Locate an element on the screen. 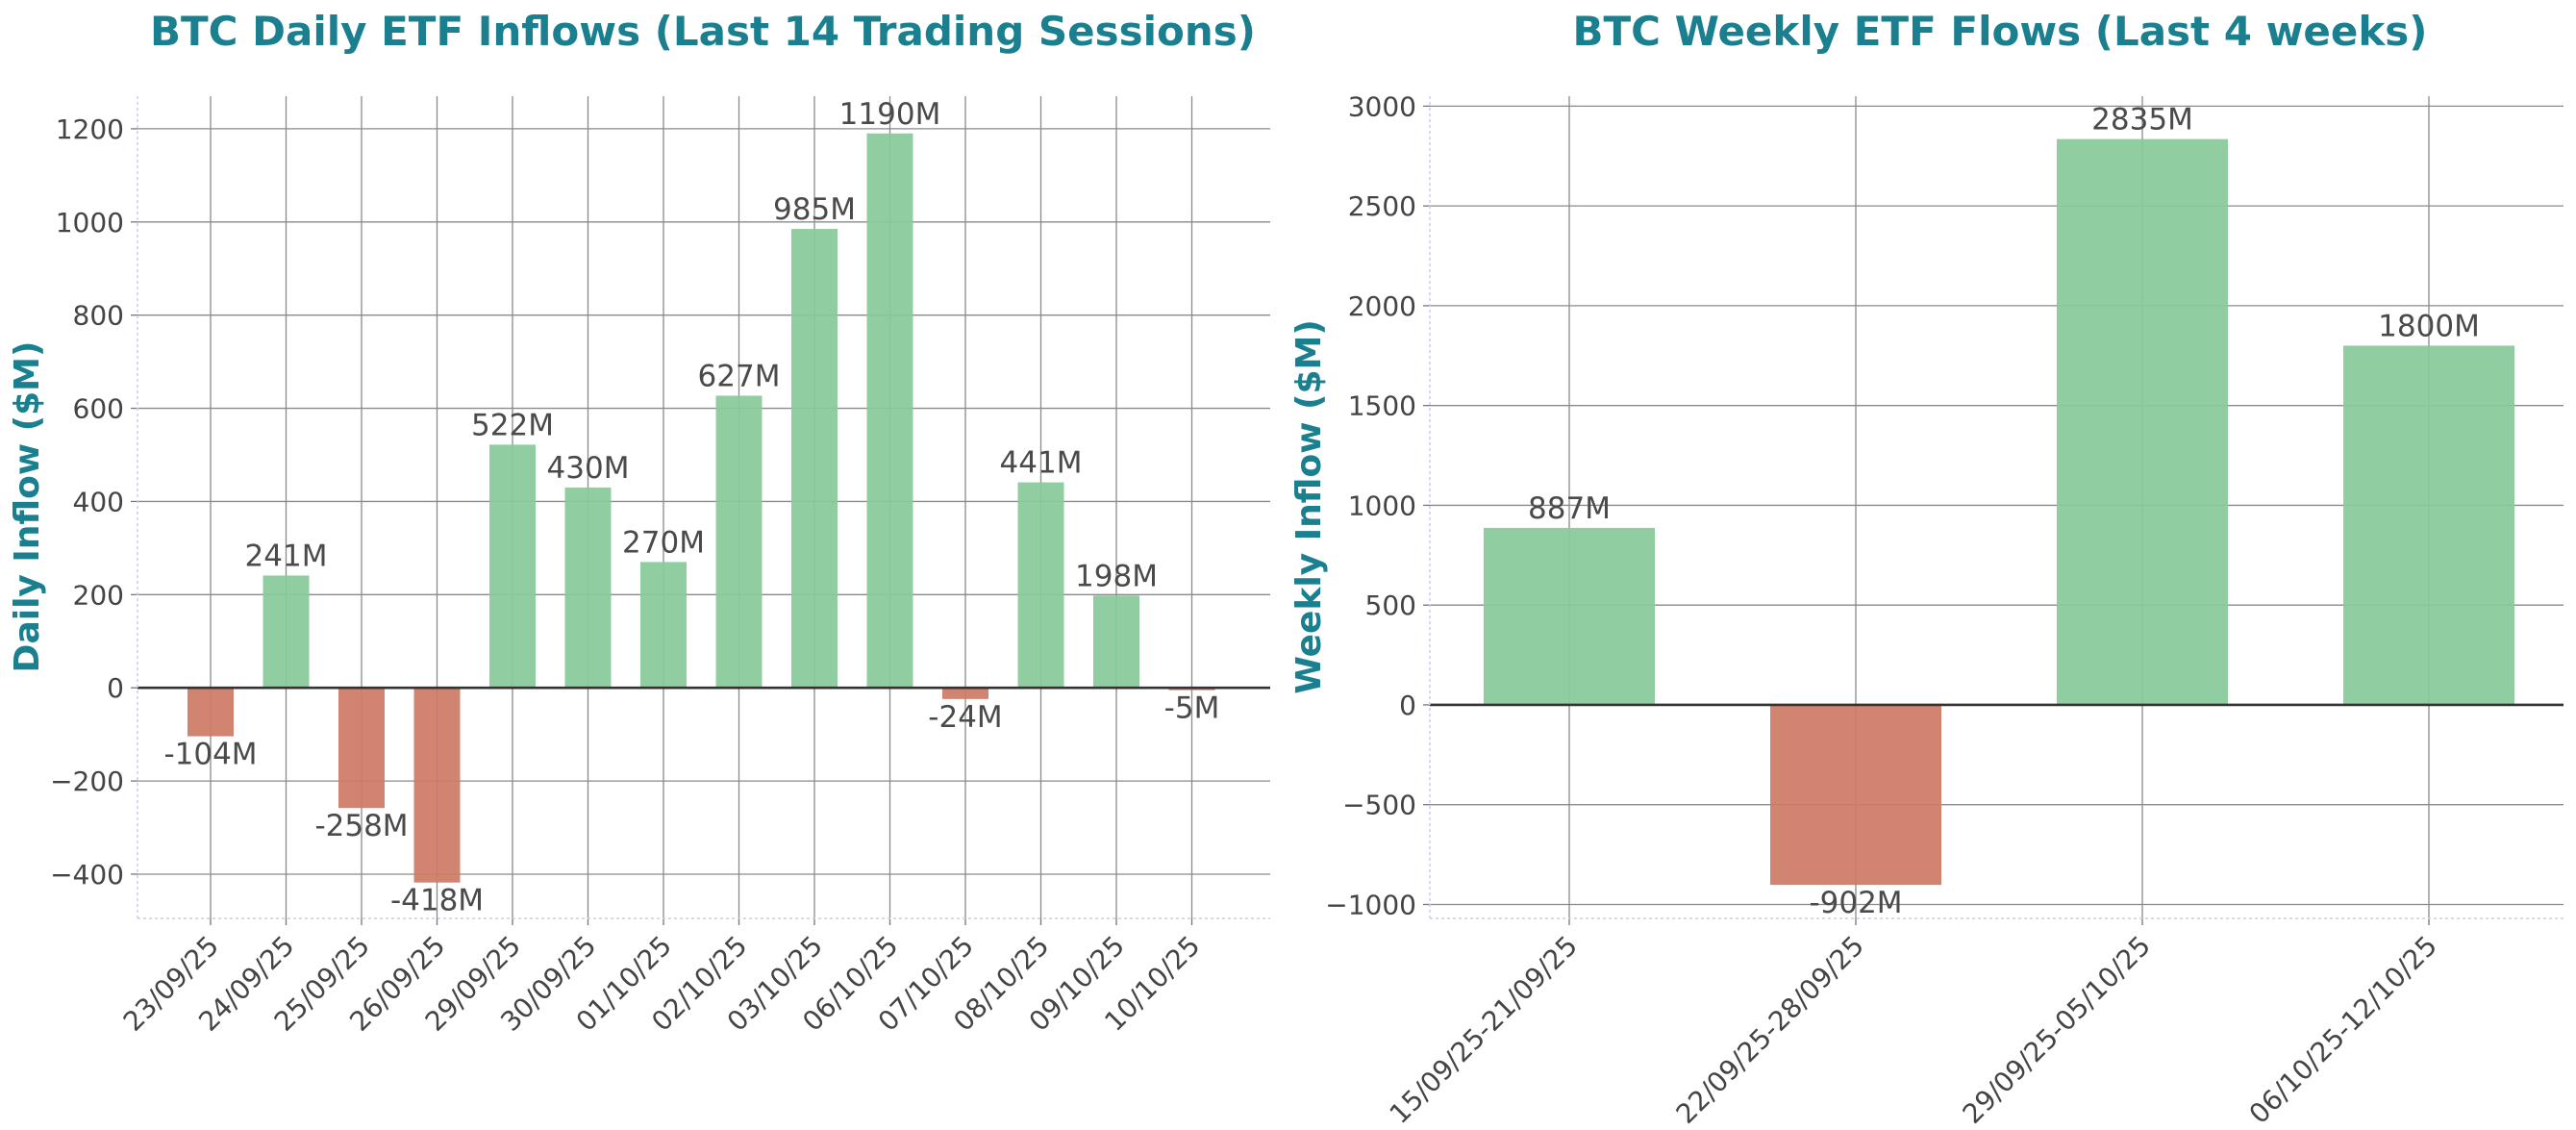 Image resolution: width=2576 pixels, height=1130 pixels. daily-data-label: 270M is located at coordinates (663, 542).